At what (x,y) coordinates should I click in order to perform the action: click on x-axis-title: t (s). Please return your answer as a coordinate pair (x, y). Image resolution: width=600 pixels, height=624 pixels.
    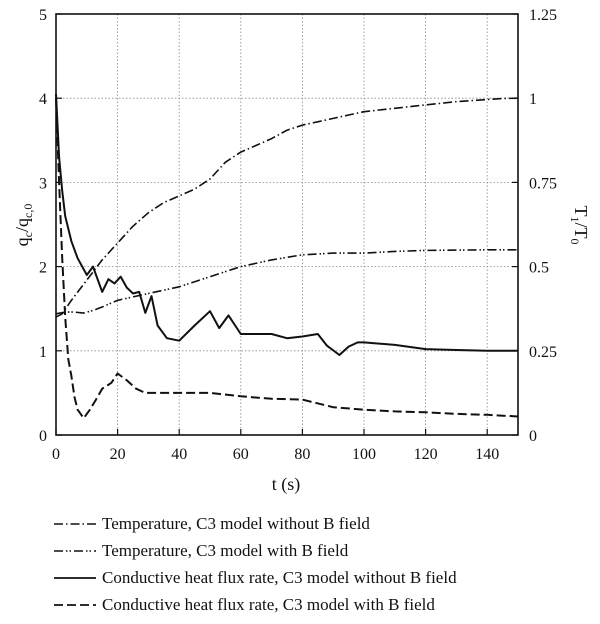
    Looking at the image, I should click on (286, 484).